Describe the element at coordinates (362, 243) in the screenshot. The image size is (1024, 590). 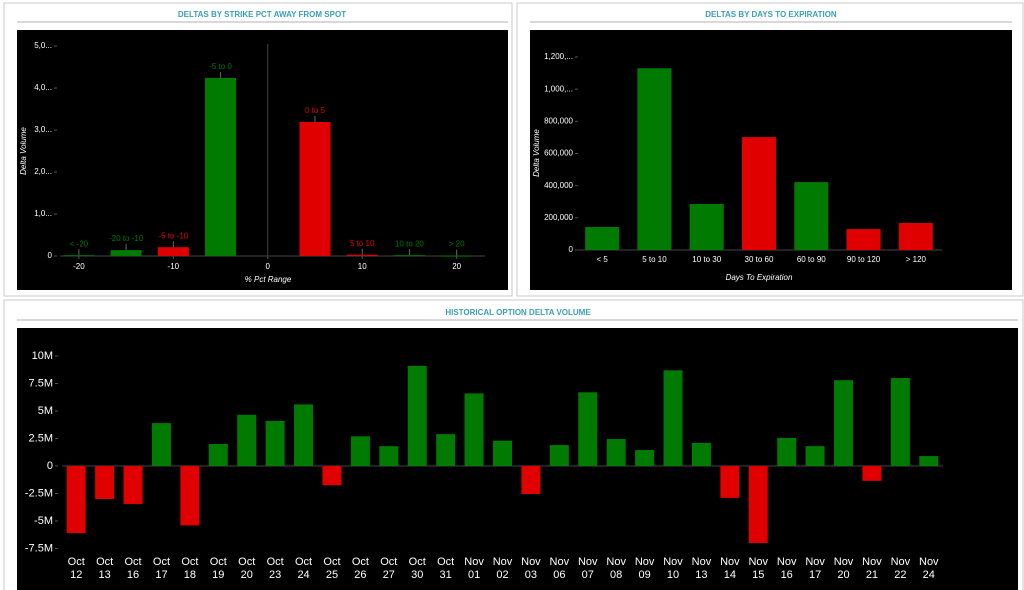
I see `data-label: 5 to 10` at that location.